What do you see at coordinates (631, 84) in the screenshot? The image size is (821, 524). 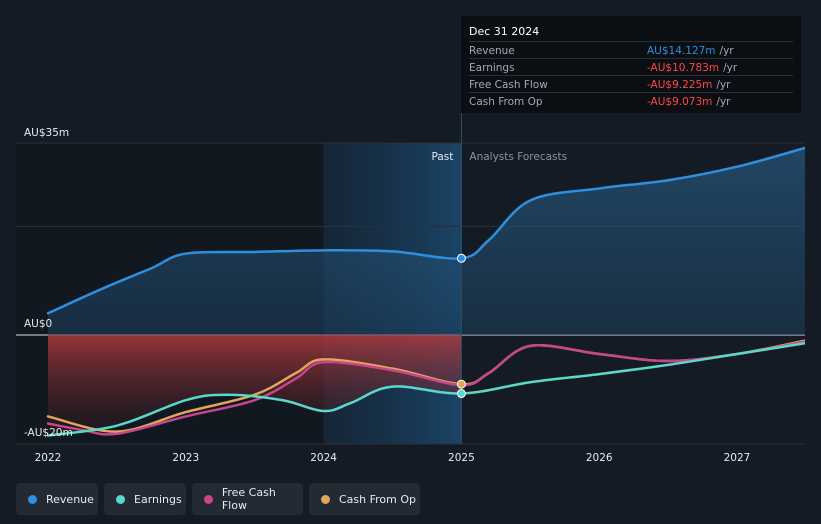 I see `tooltip-row-free-cash-flow: Free Cash Flow -AU$9.225m/yr` at bounding box center [631, 84].